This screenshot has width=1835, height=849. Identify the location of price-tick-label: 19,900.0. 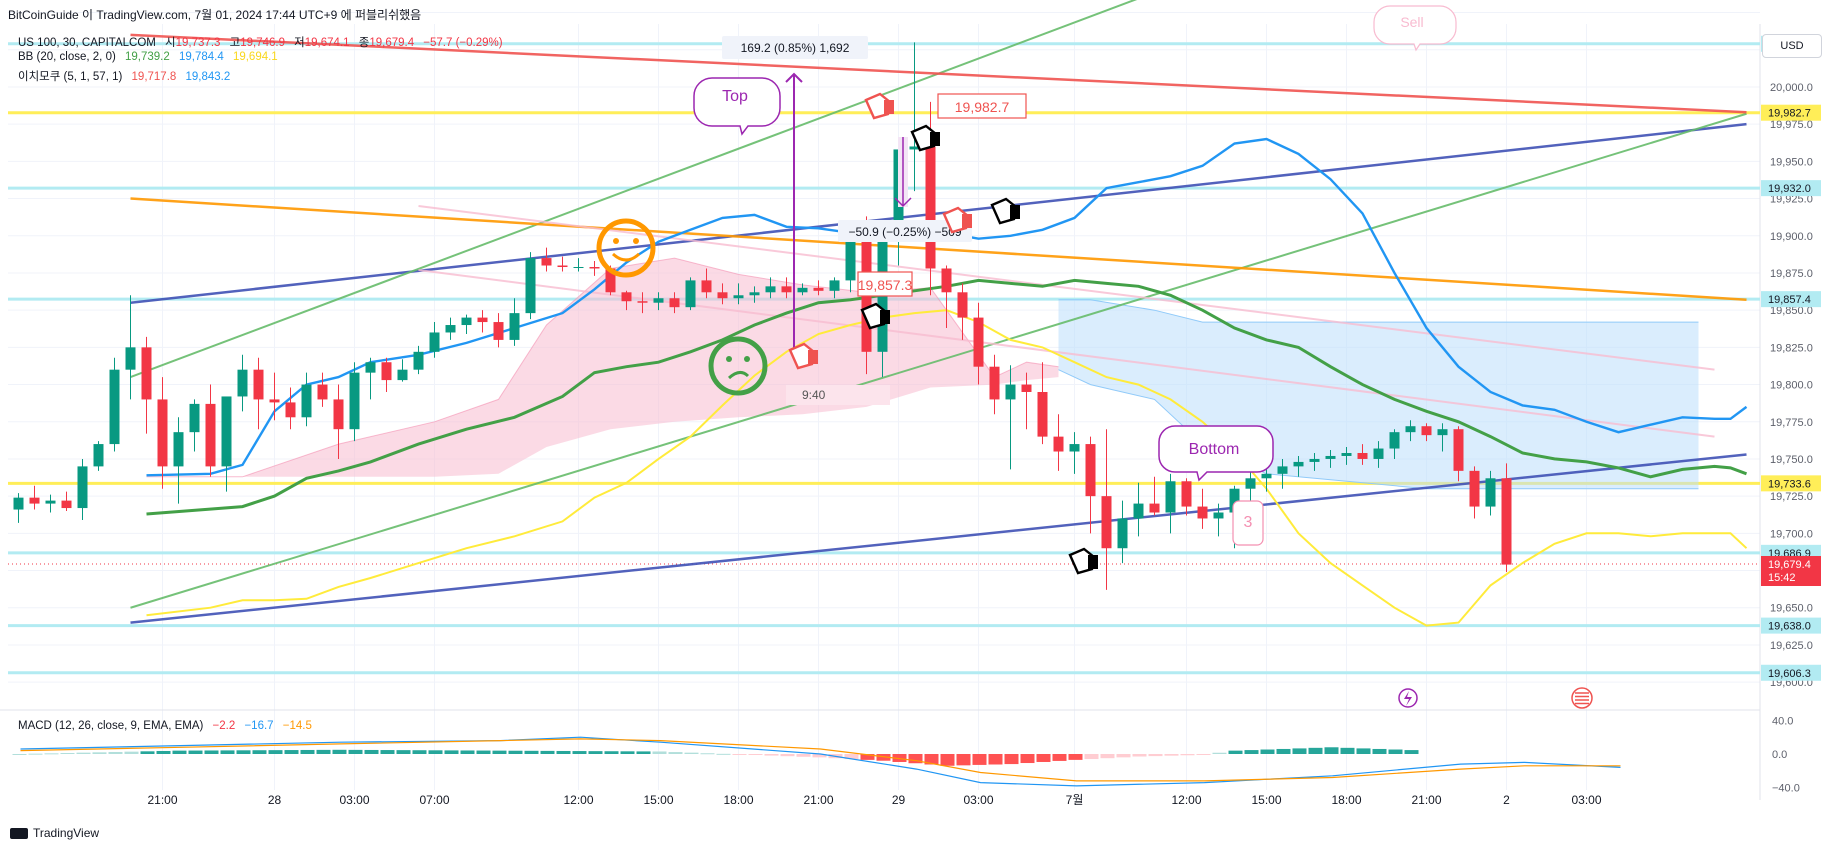
(1791, 237).